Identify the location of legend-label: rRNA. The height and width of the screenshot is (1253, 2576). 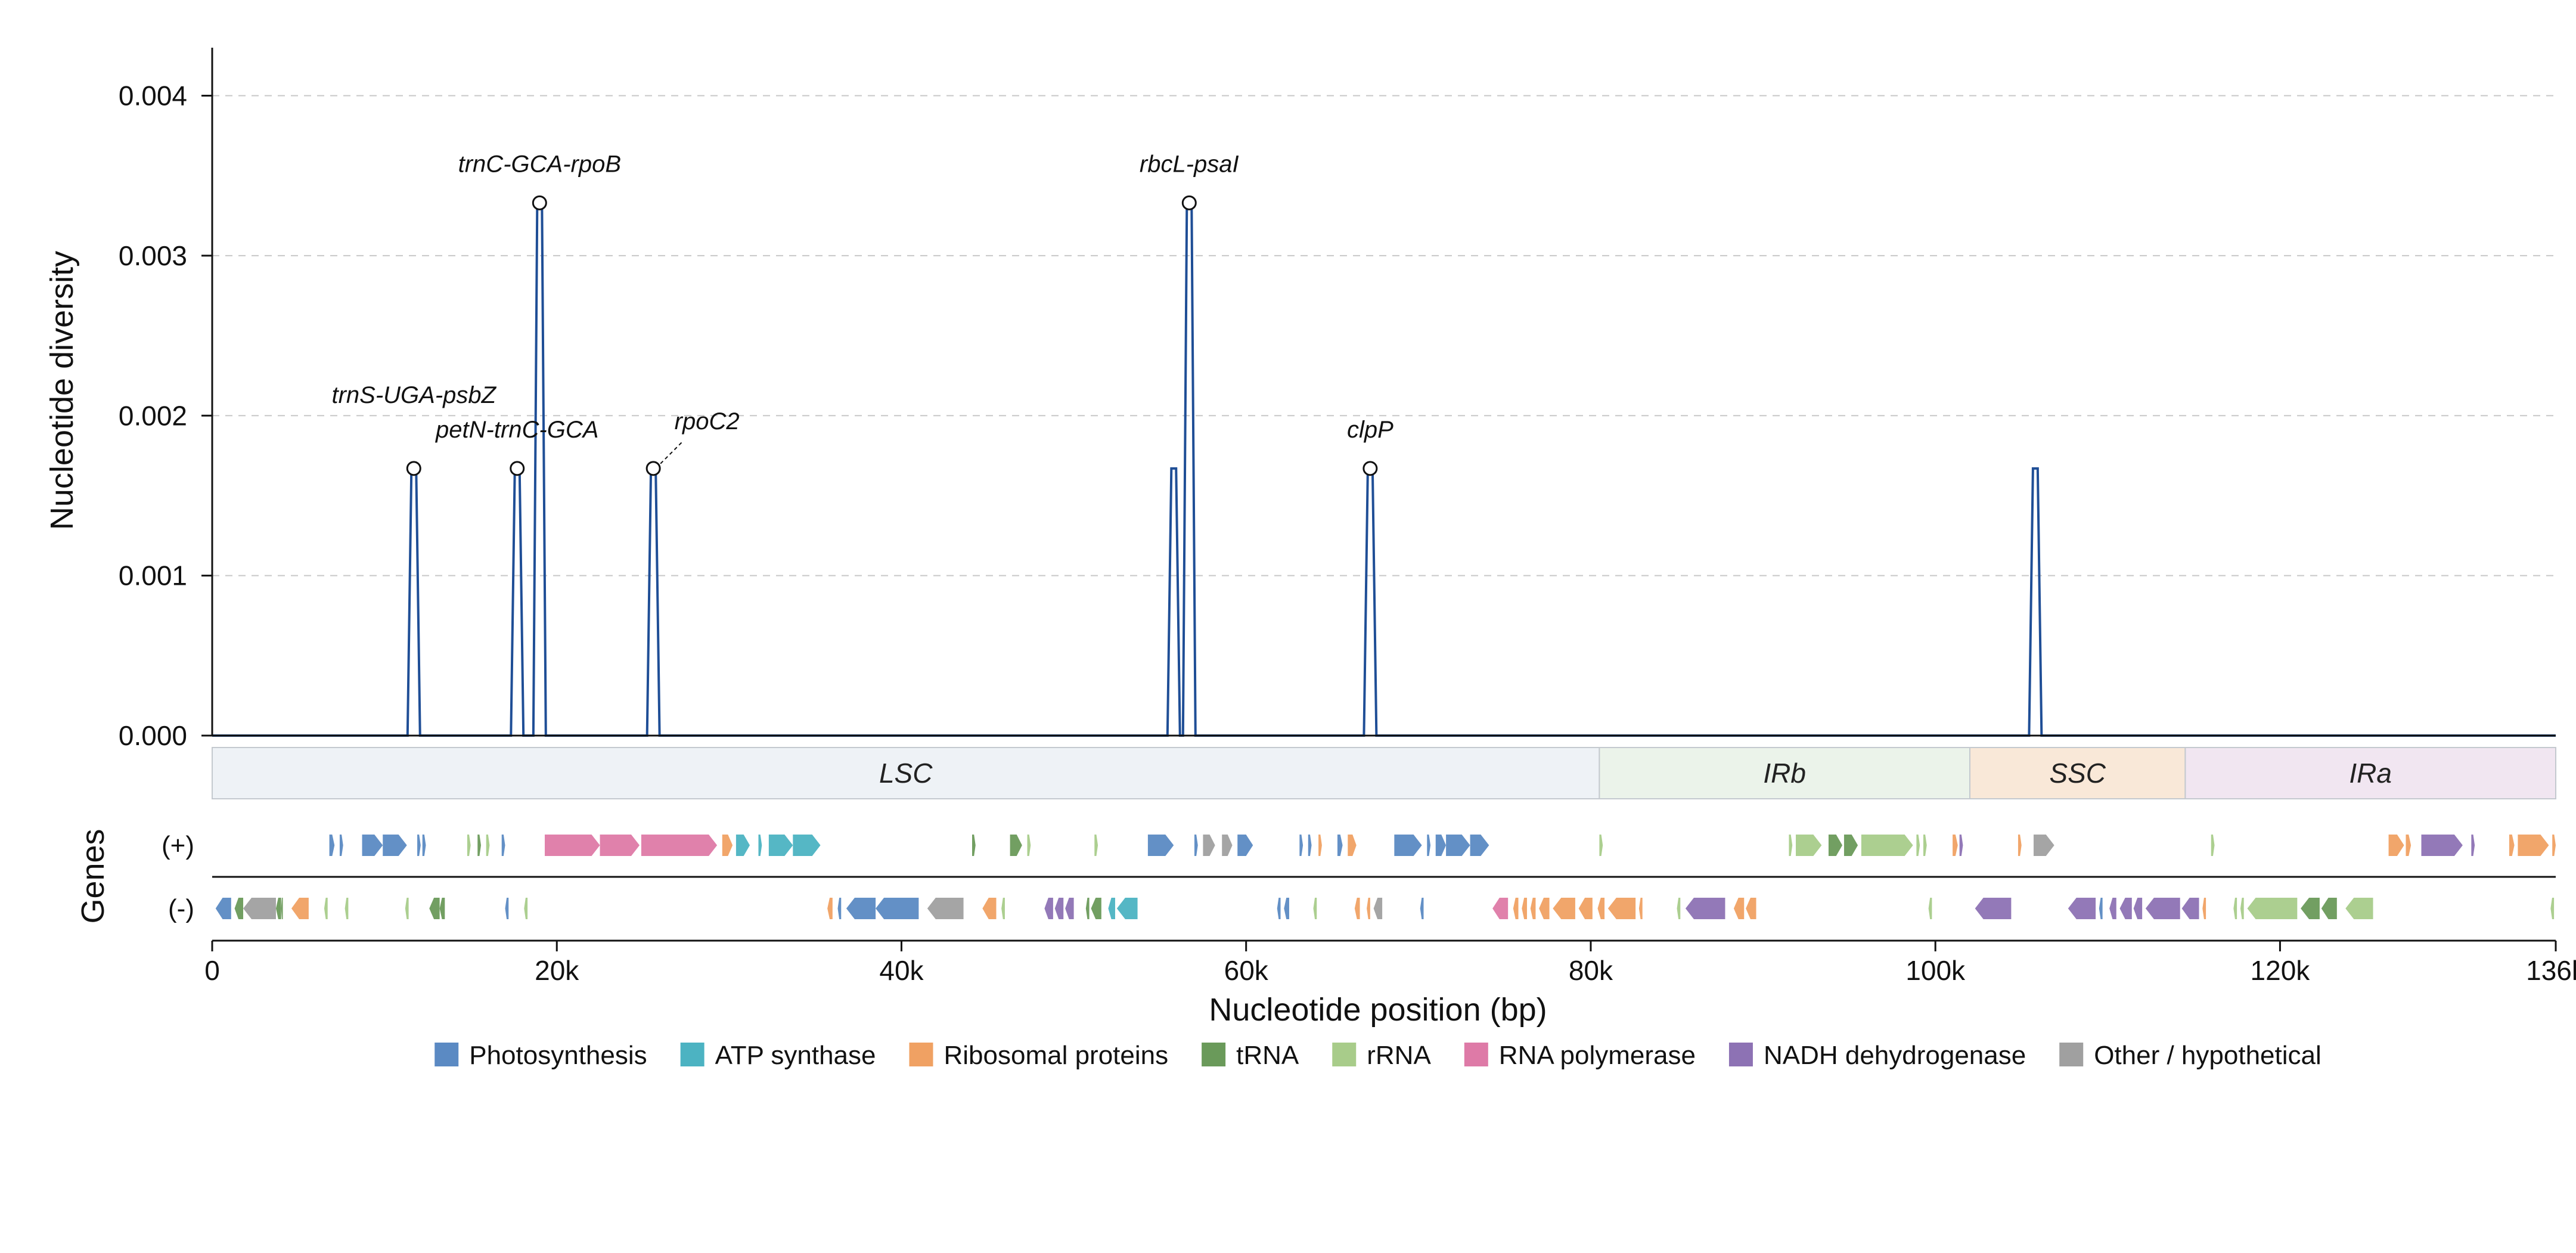
(1399, 1055).